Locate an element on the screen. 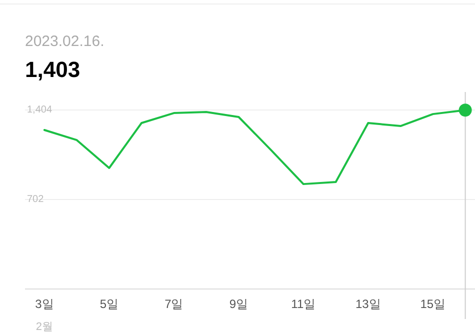 The width and height of the screenshot is (475, 332). x-tick-label: 9일 is located at coordinates (238, 304).